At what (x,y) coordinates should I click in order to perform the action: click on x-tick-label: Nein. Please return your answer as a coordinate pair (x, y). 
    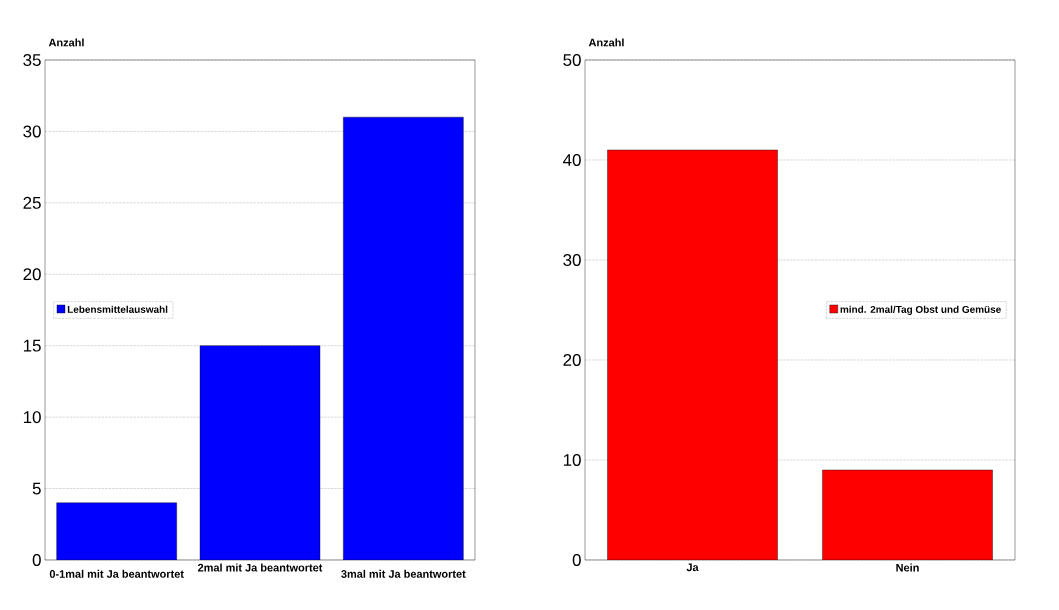
    Looking at the image, I should click on (907, 567).